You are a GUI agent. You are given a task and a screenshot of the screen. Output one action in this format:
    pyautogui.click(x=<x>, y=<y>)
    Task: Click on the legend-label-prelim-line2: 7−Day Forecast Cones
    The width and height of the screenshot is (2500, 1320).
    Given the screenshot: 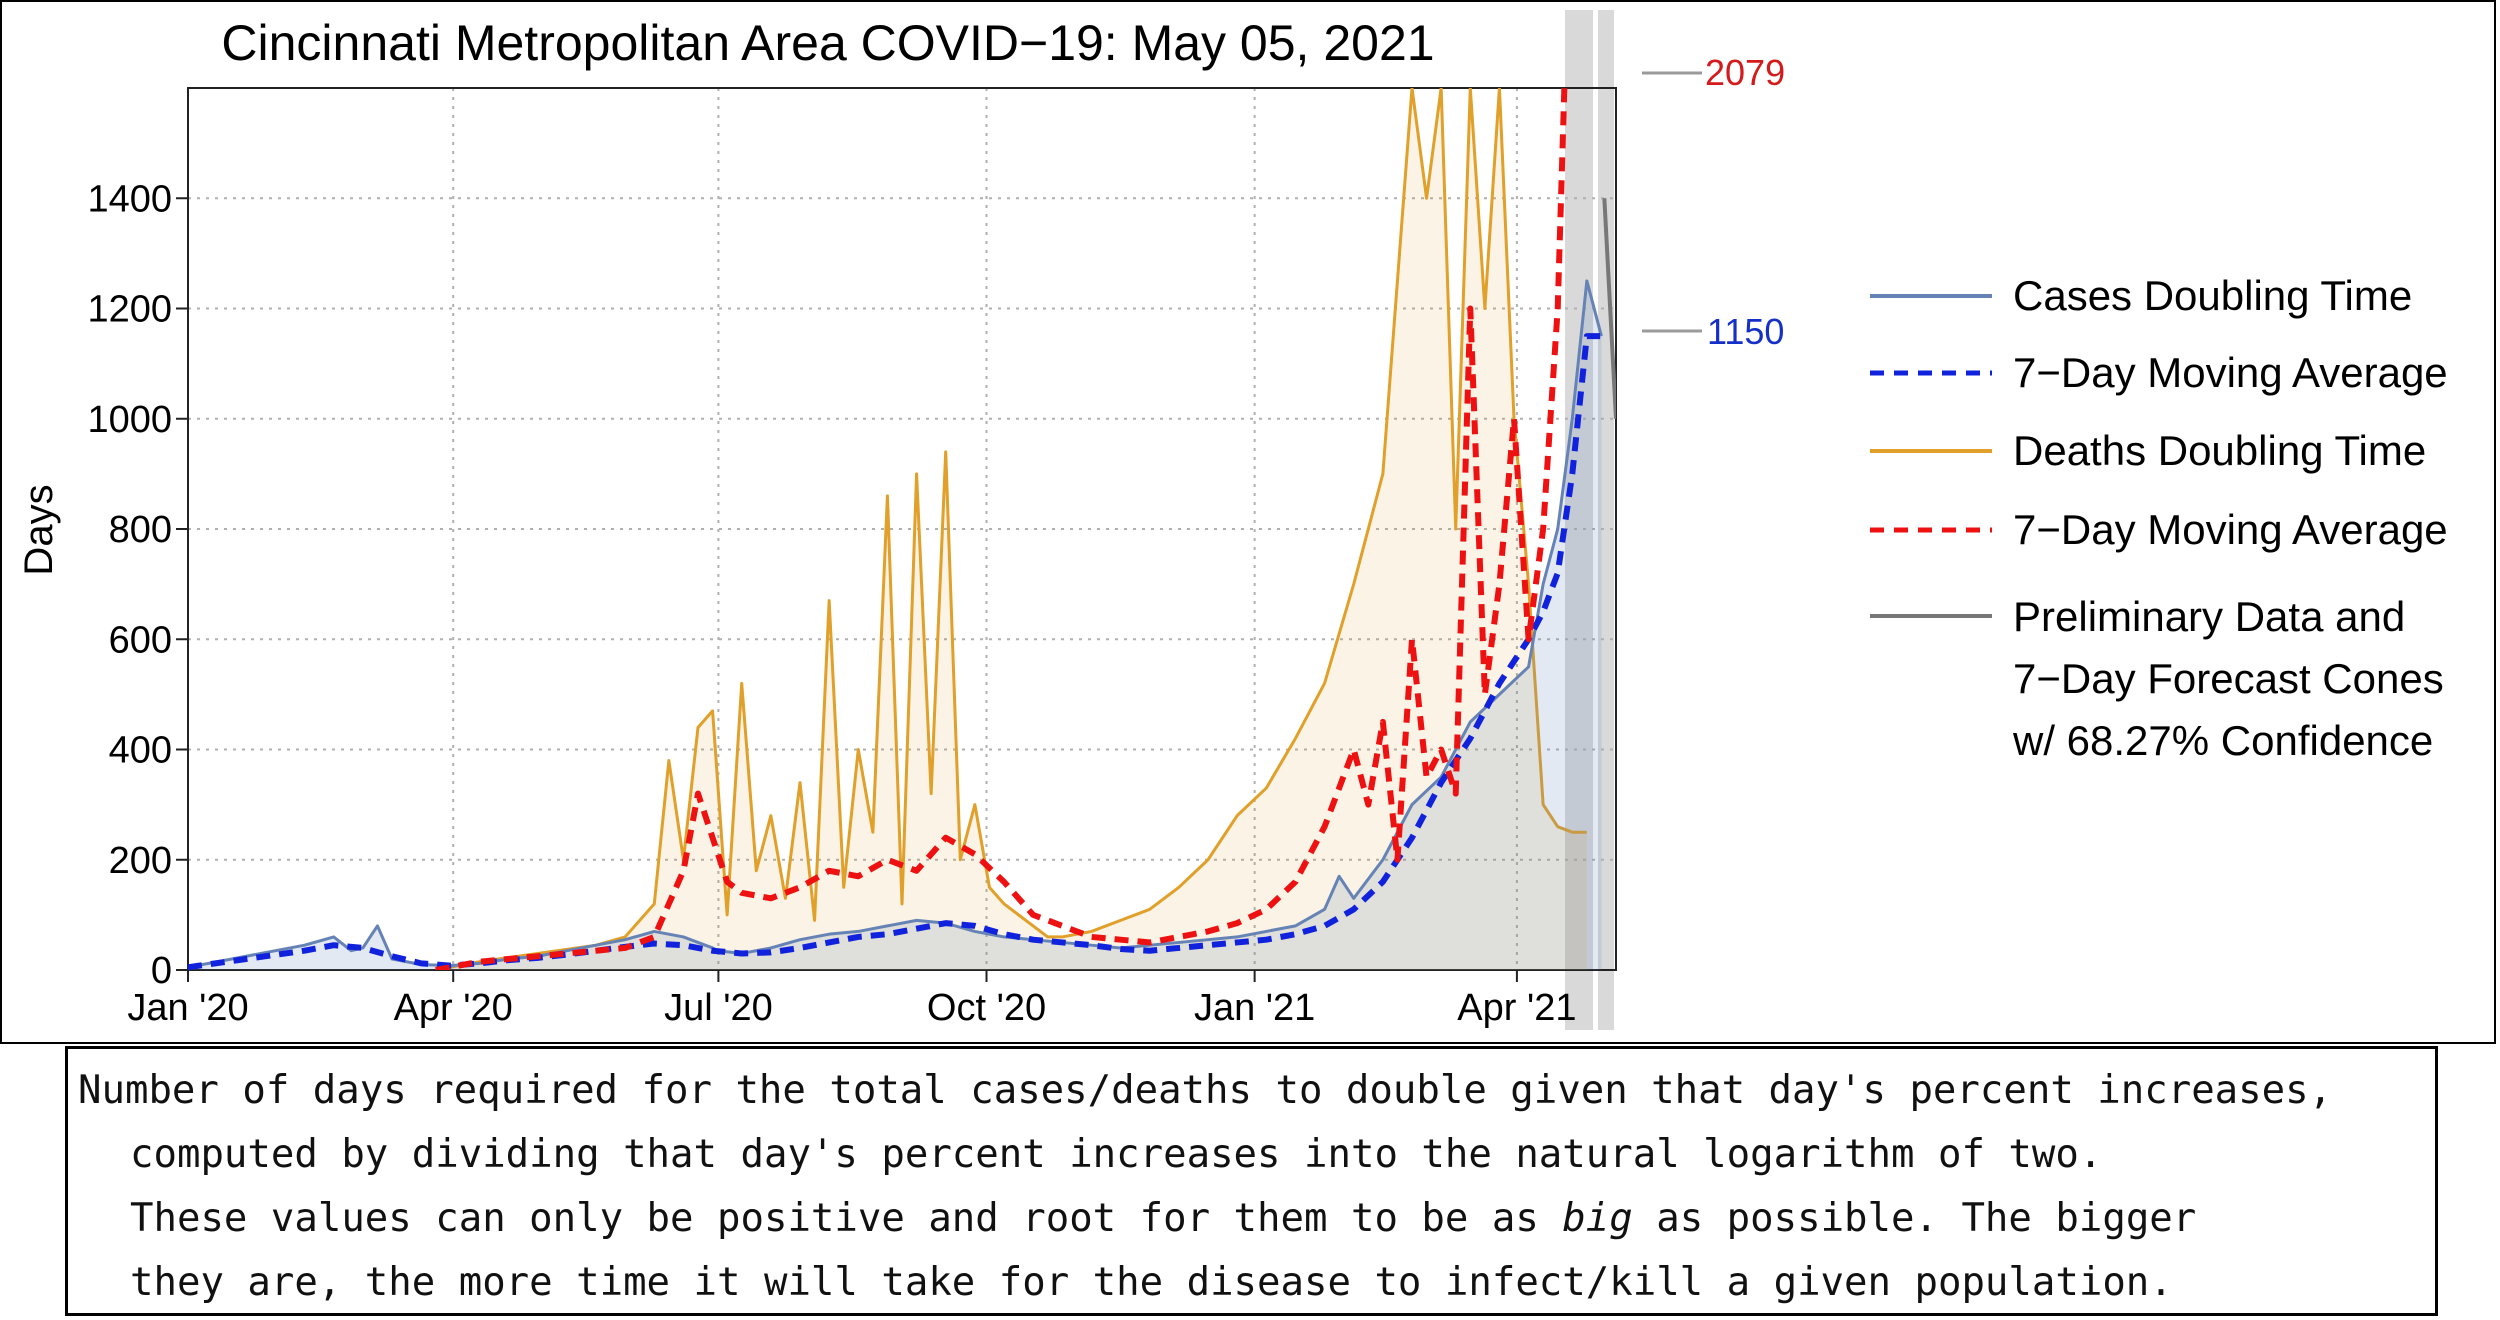 What is the action you would take?
    pyautogui.click(x=2228, y=678)
    